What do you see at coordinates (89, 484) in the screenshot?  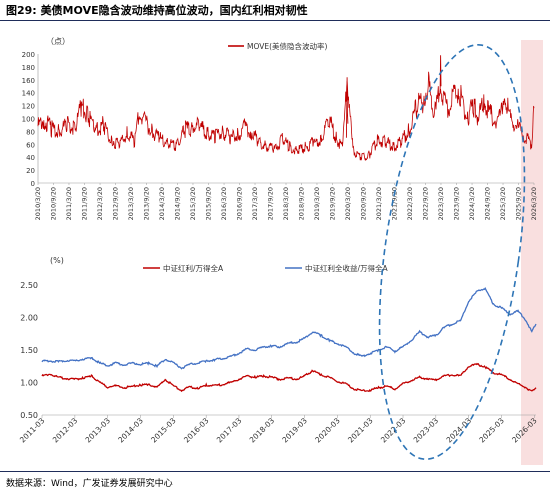 I see `source-note: 数据来源：Wind，广发证券发展研究中心` at bounding box center [89, 484].